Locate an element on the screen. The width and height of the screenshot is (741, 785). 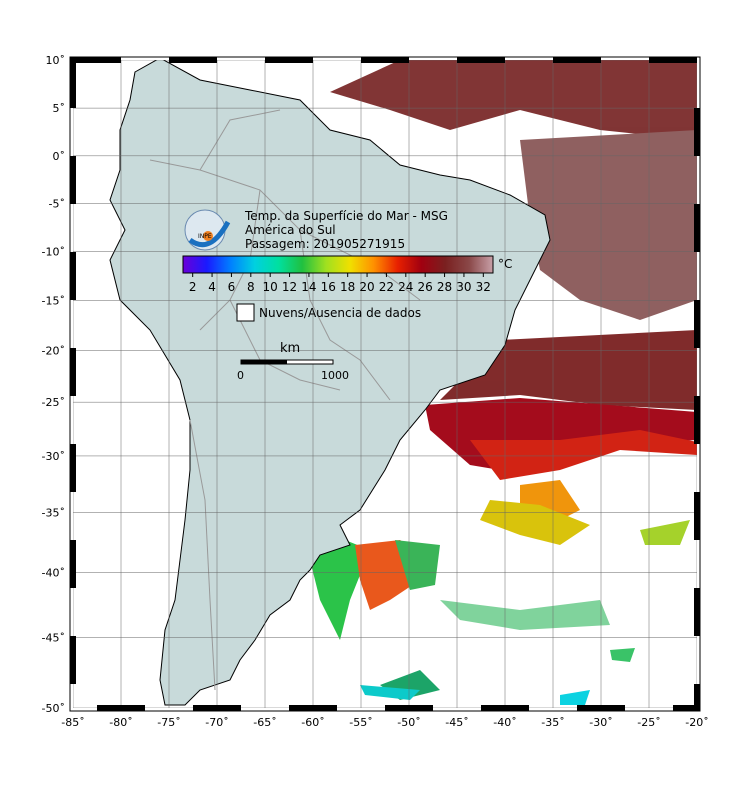
colorbar-tick-label: 18 is located at coordinates (347, 287).